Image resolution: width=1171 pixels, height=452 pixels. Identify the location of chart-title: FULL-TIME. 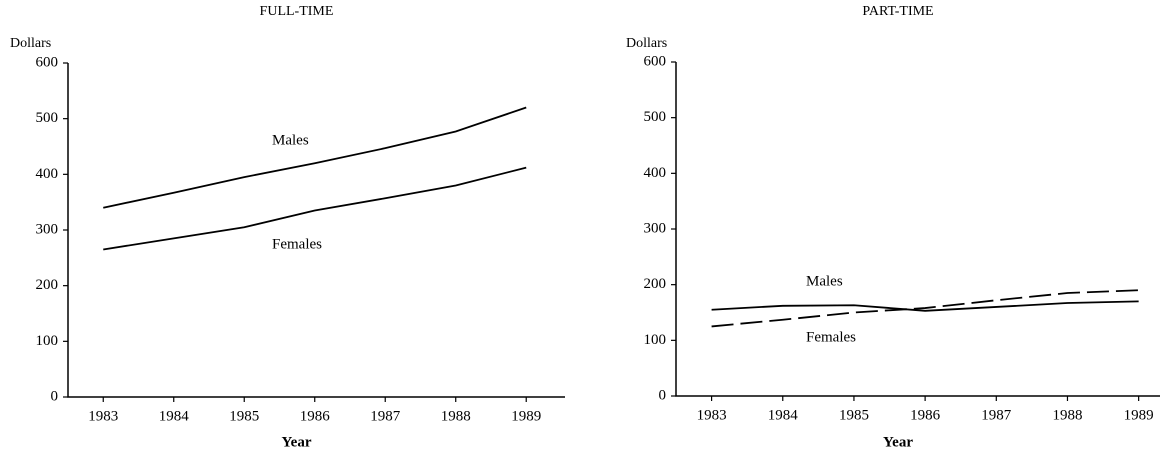
(297, 11).